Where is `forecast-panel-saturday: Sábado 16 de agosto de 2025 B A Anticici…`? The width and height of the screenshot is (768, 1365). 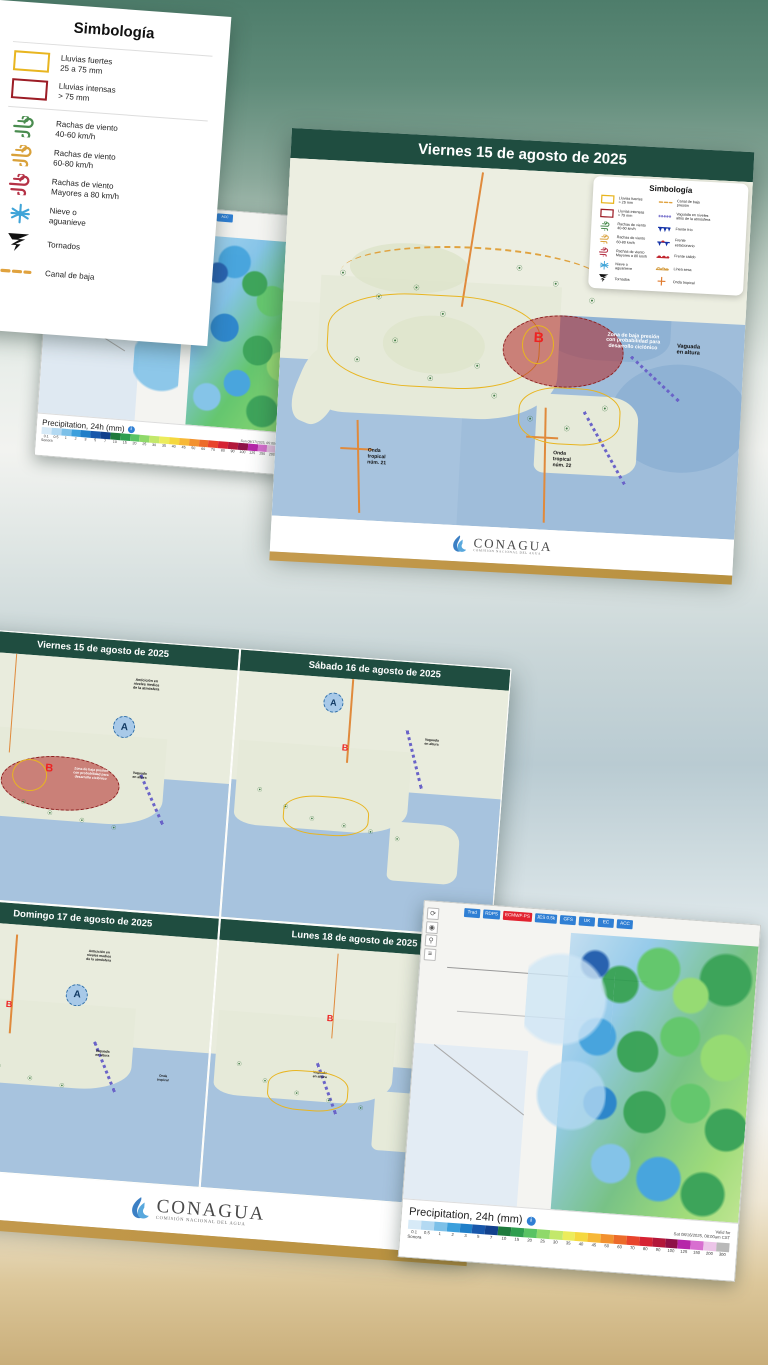
forecast-panel-saturday: Sábado 16 de agosto de 2025 B A Anticici… is located at coordinates (365, 793).